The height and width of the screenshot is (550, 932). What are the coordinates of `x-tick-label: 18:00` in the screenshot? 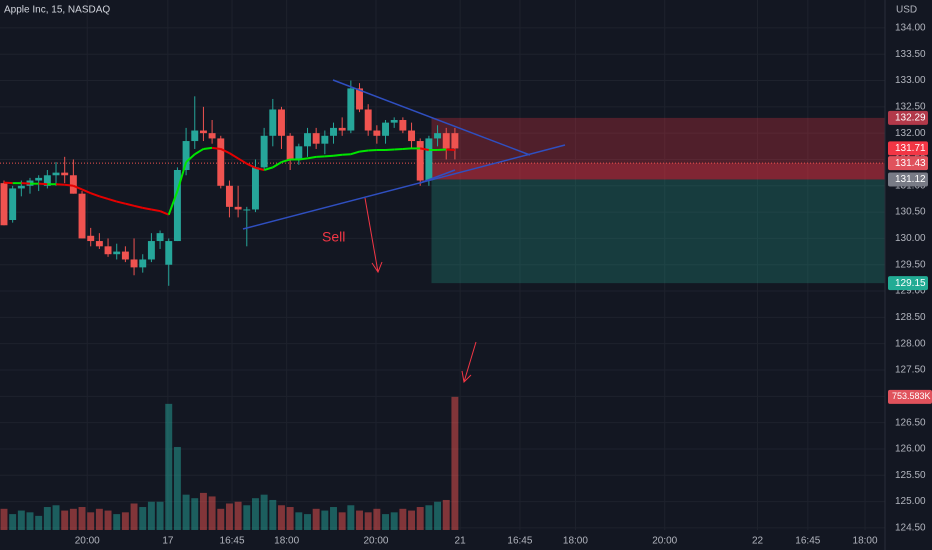 It's located at (865, 541).